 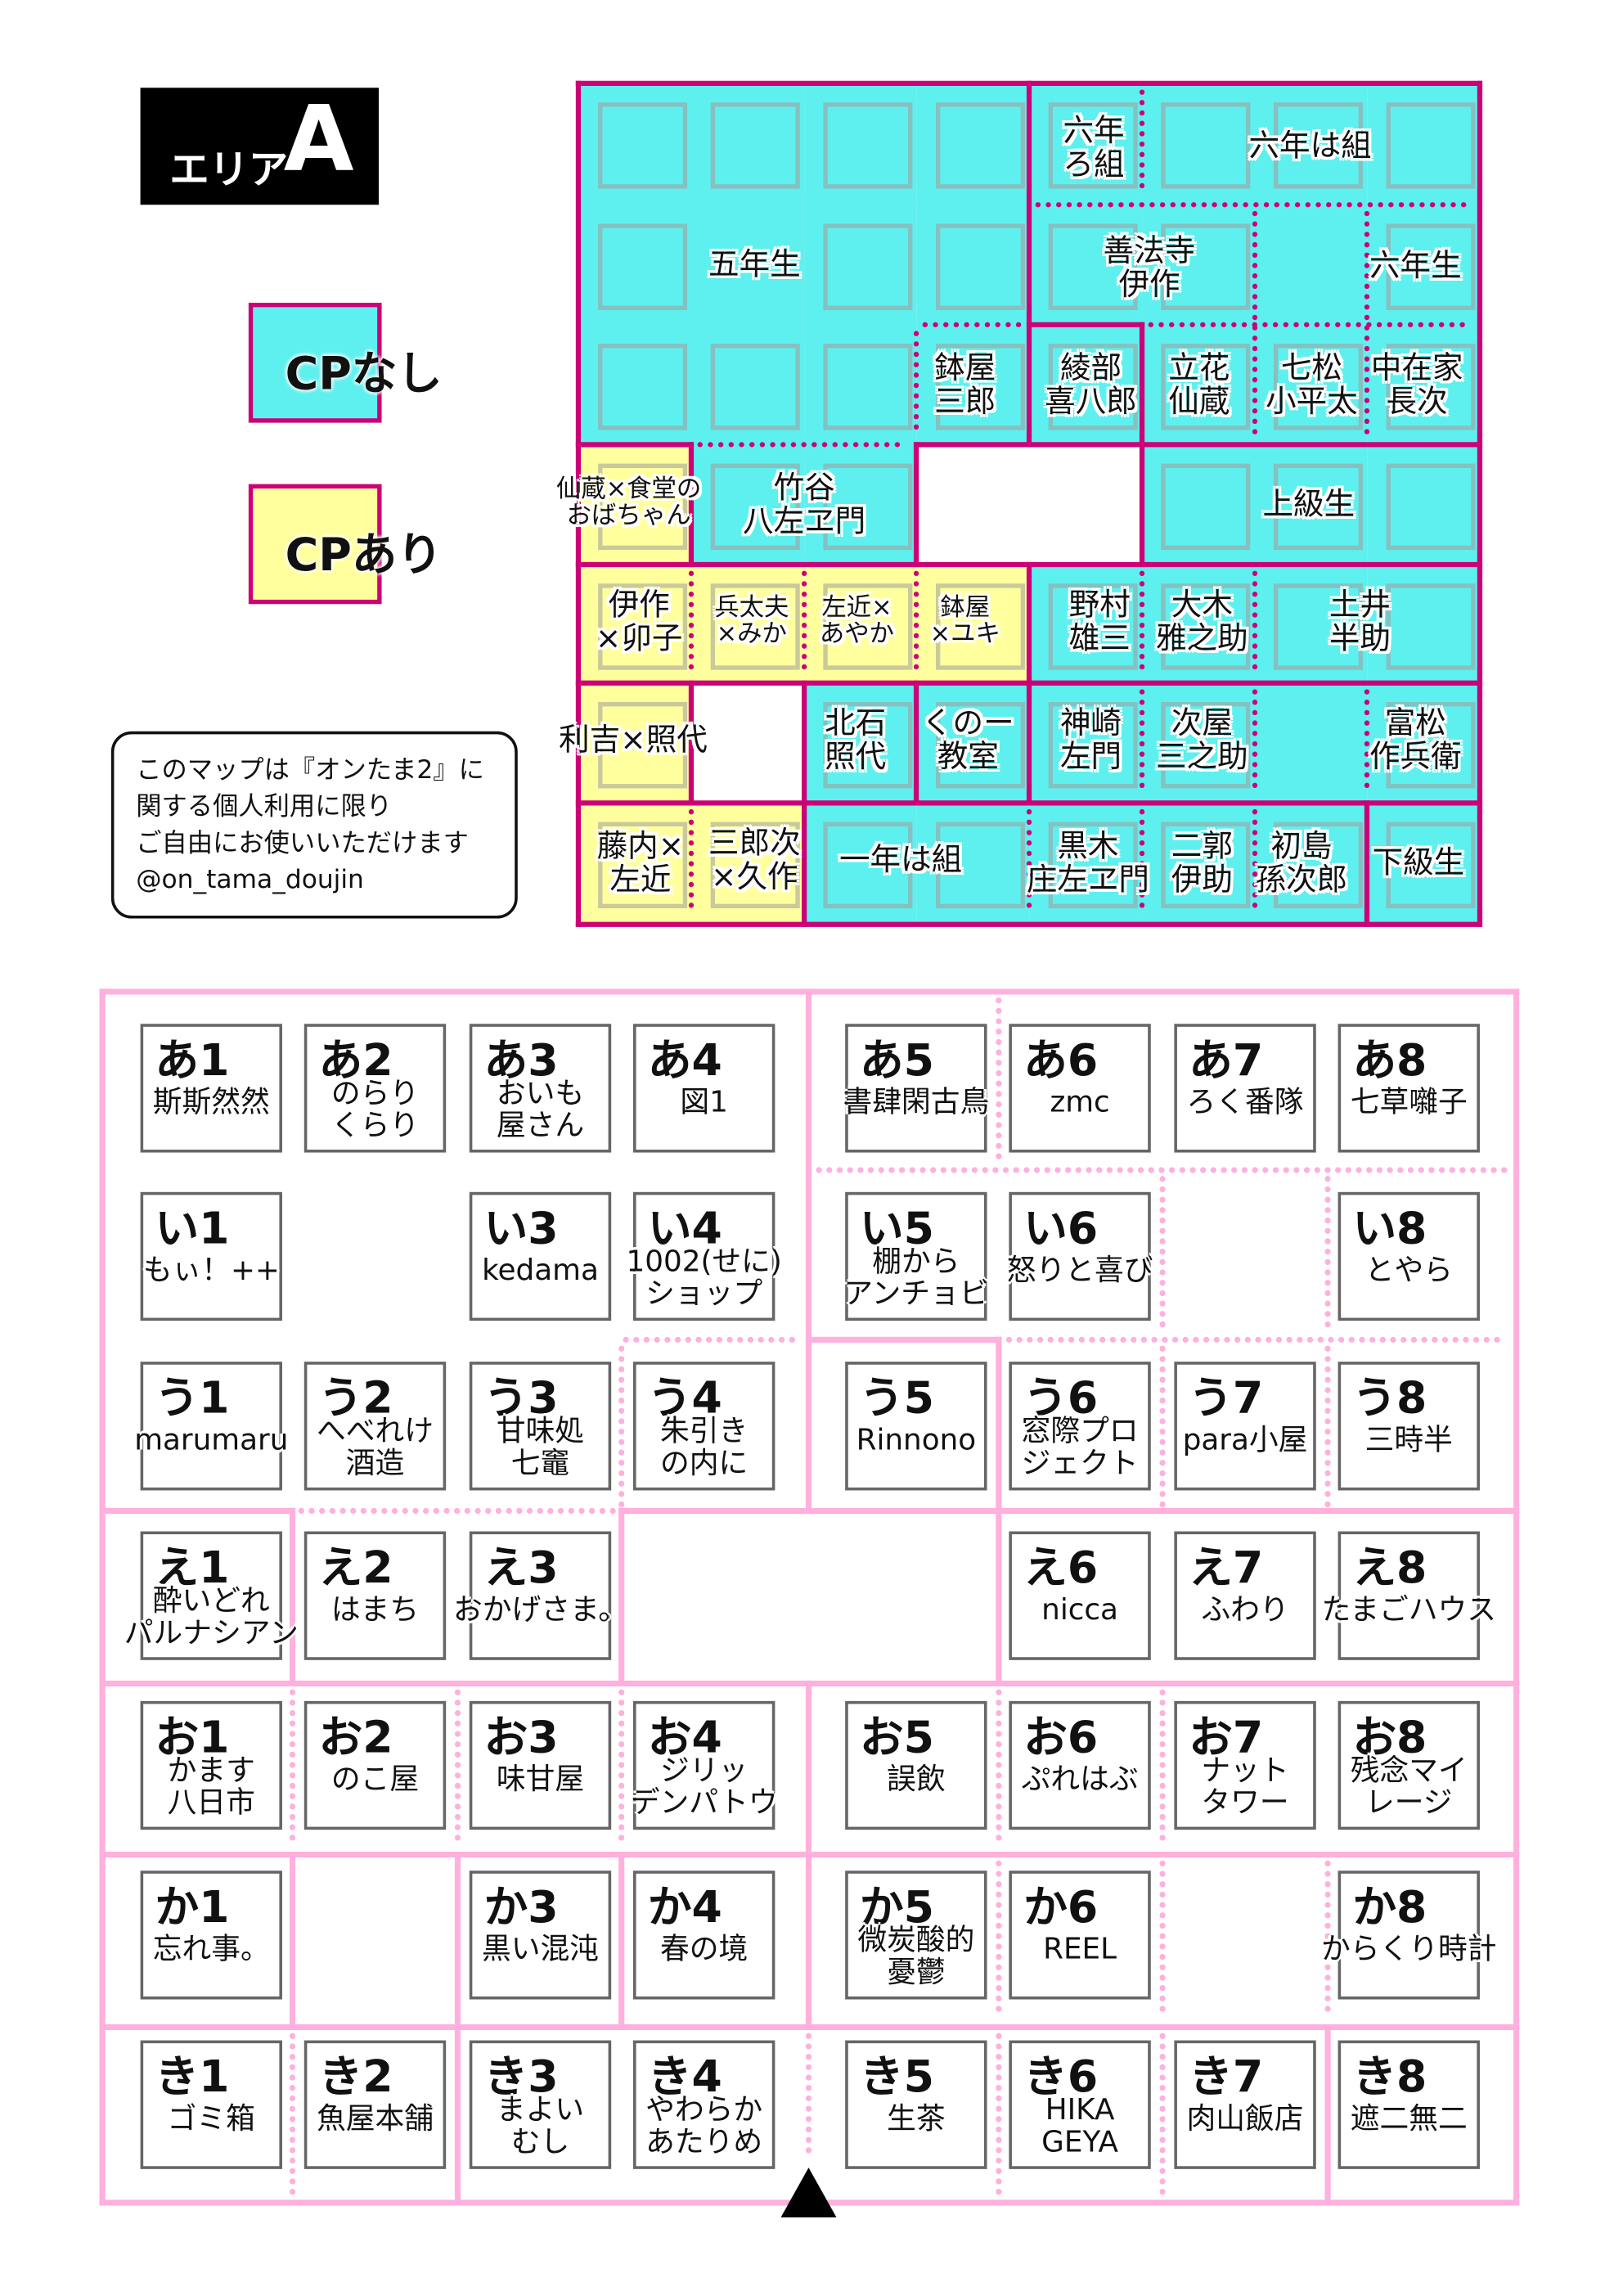 What do you see at coordinates (916, 1088) in the screenshot?
I see `booth: あ5 書肆閑古鳥` at bounding box center [916, 1088].